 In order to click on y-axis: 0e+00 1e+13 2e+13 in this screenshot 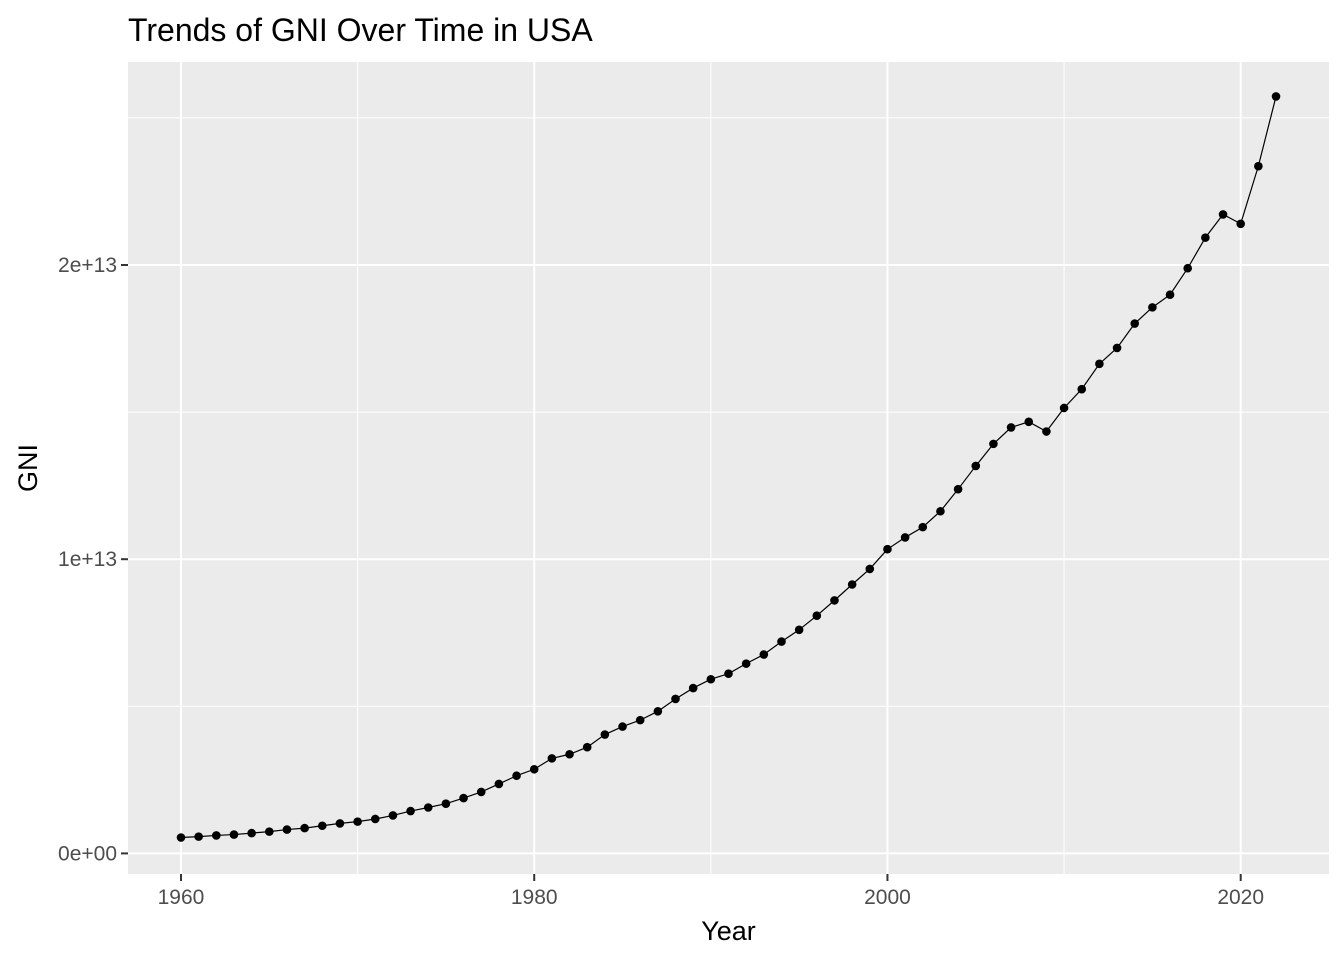, I will do `click(93, 559)`.